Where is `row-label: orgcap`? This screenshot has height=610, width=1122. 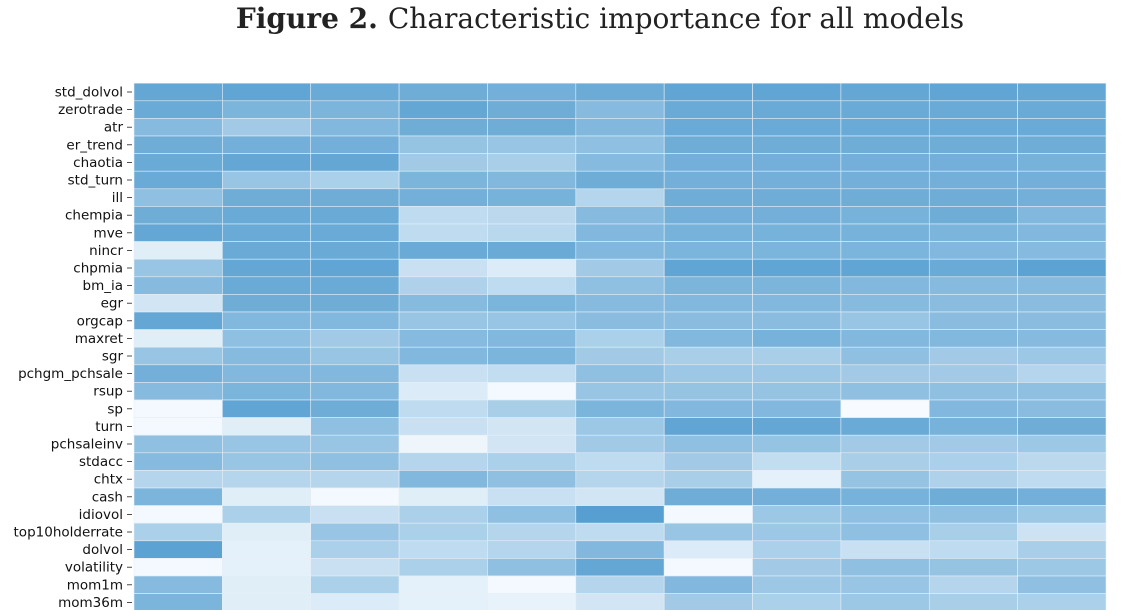
row-label: orgcap is located at coordinates (100, 321).